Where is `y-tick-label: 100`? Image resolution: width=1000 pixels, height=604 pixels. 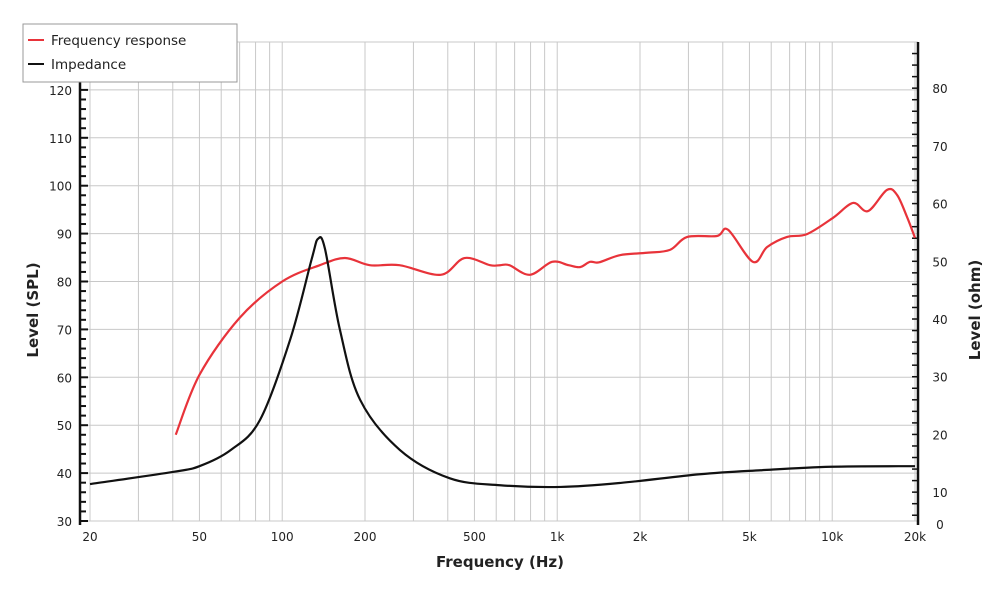 y-tick-label: 100 is located at coordinates (60, 187).